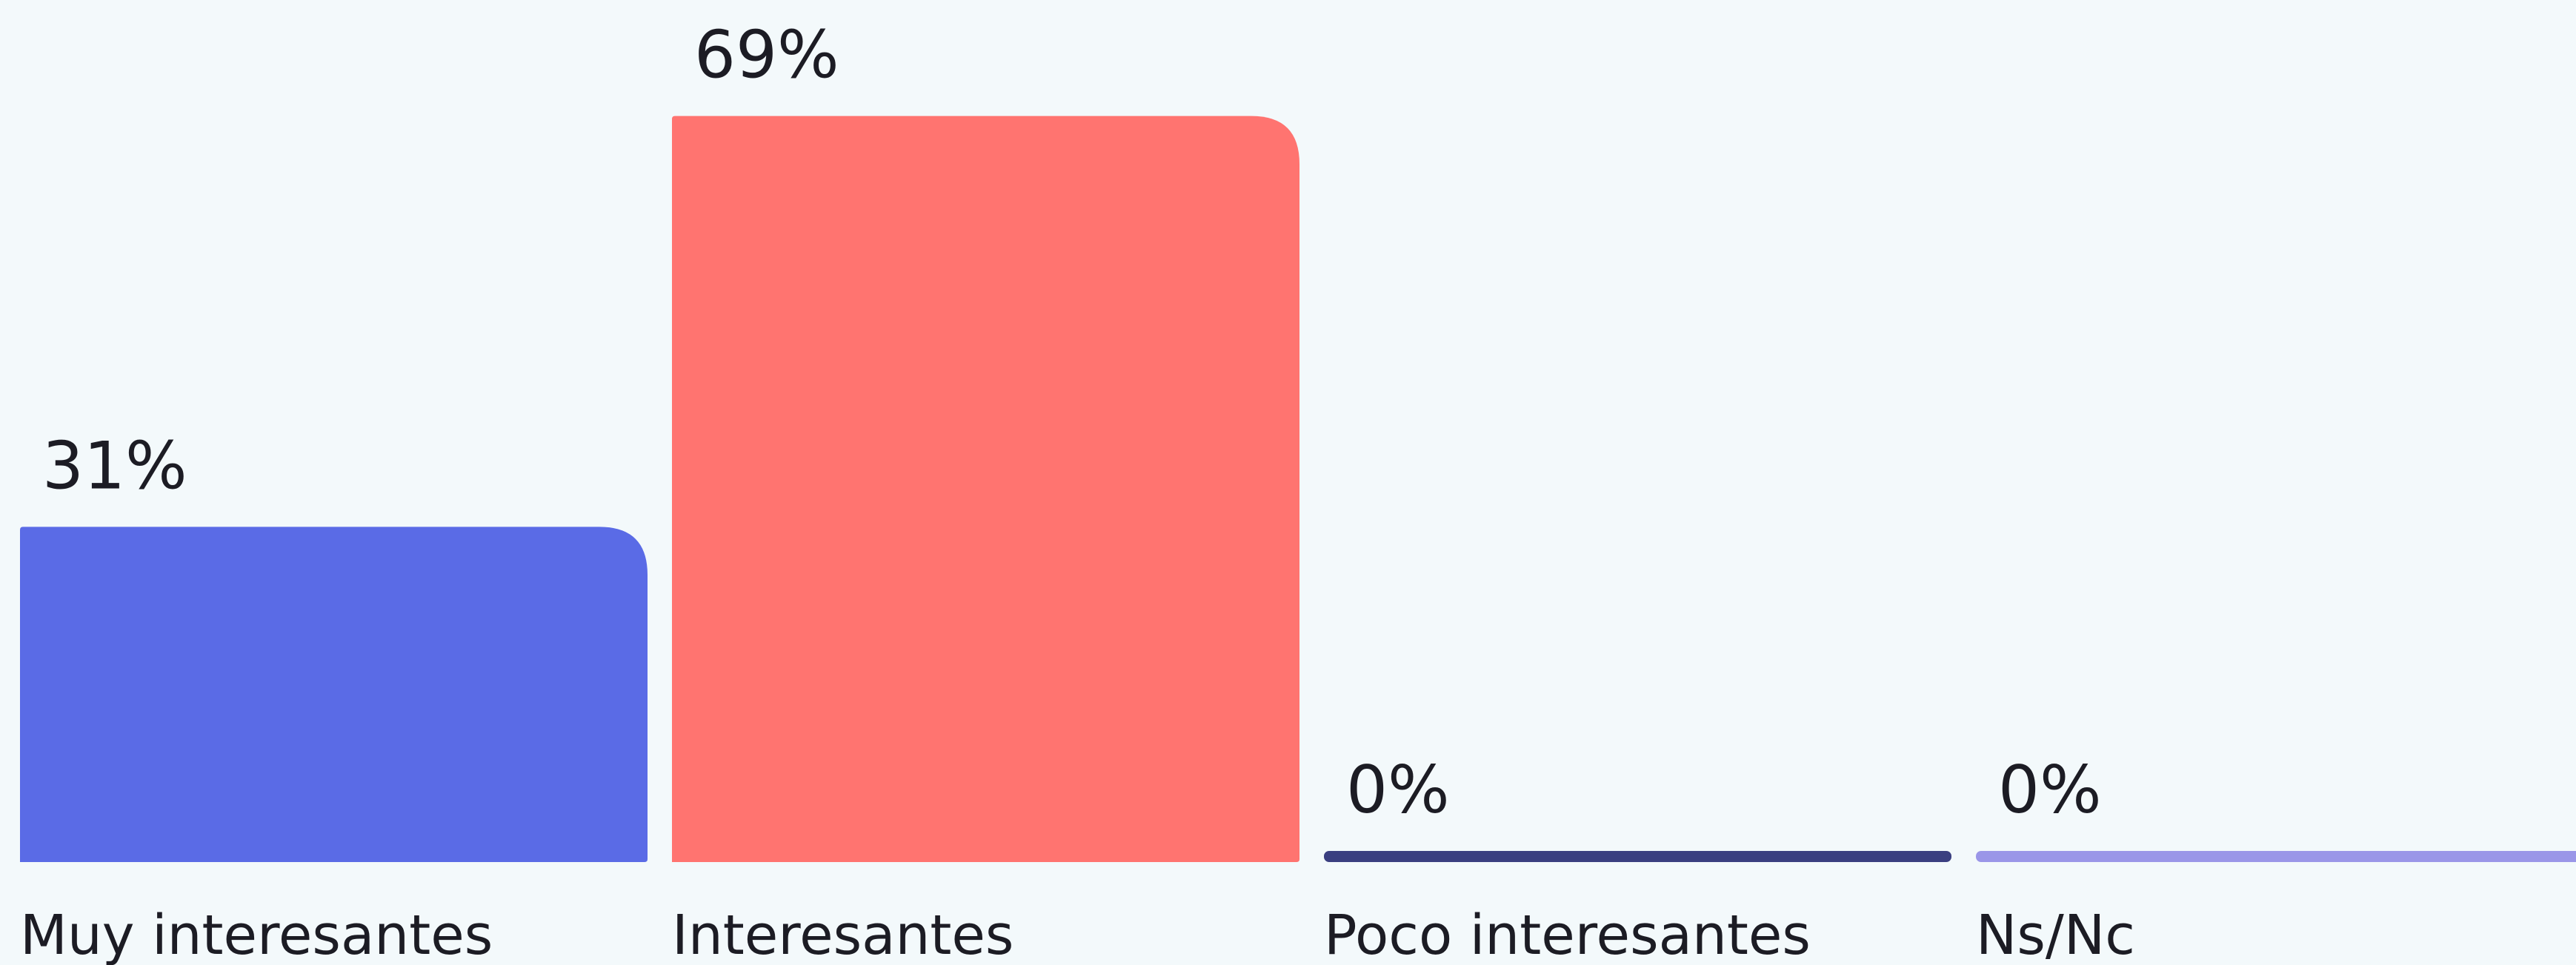 Image resolution: width=2576 pixels, height=965 pixels. Describe the element at coordinates (114, 466) in the screenshot. I see `value-label: 31%` at that location.